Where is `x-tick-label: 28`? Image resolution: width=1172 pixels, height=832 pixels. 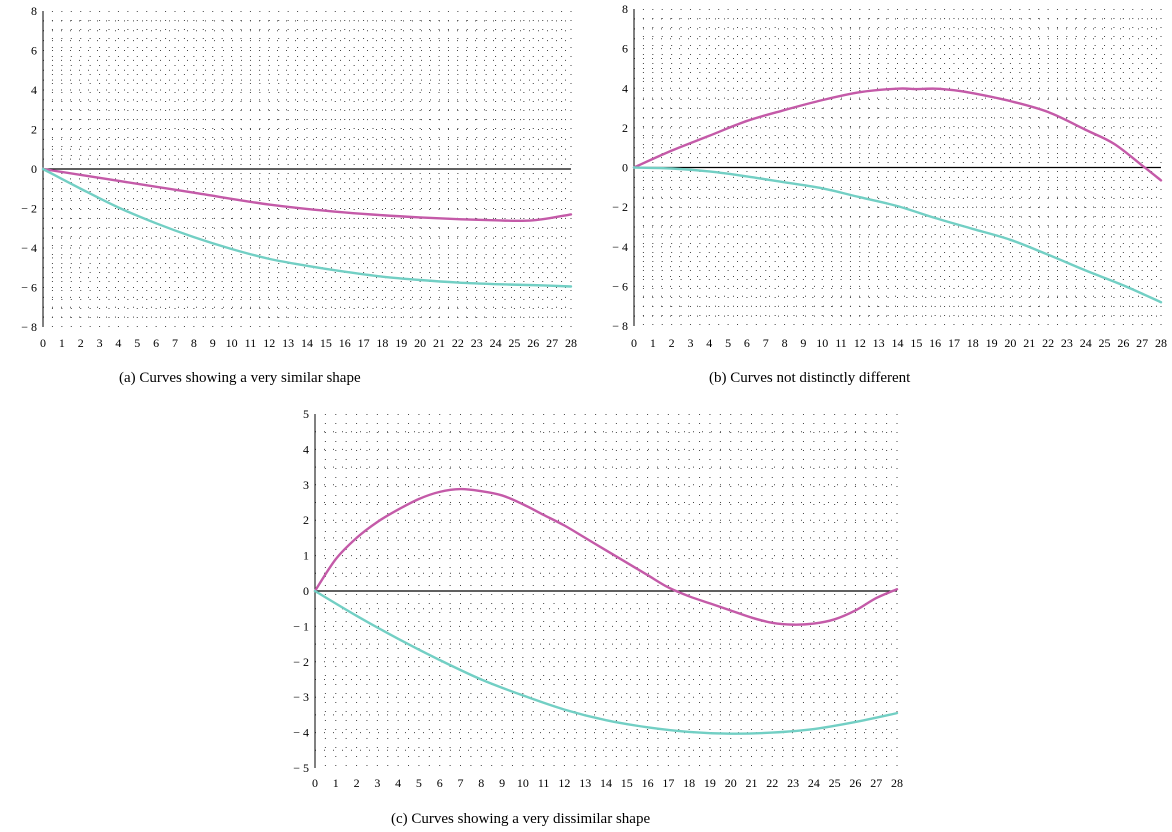 x-tick-label: 28 is located at coordinates (571, 343).